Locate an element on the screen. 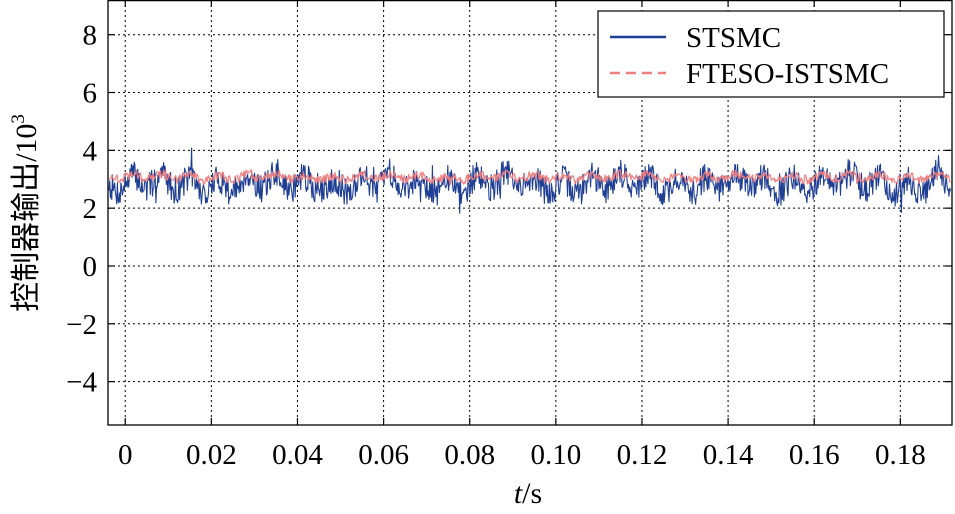  x-axis-label-unit: /s is located at coordinates (532, 493).